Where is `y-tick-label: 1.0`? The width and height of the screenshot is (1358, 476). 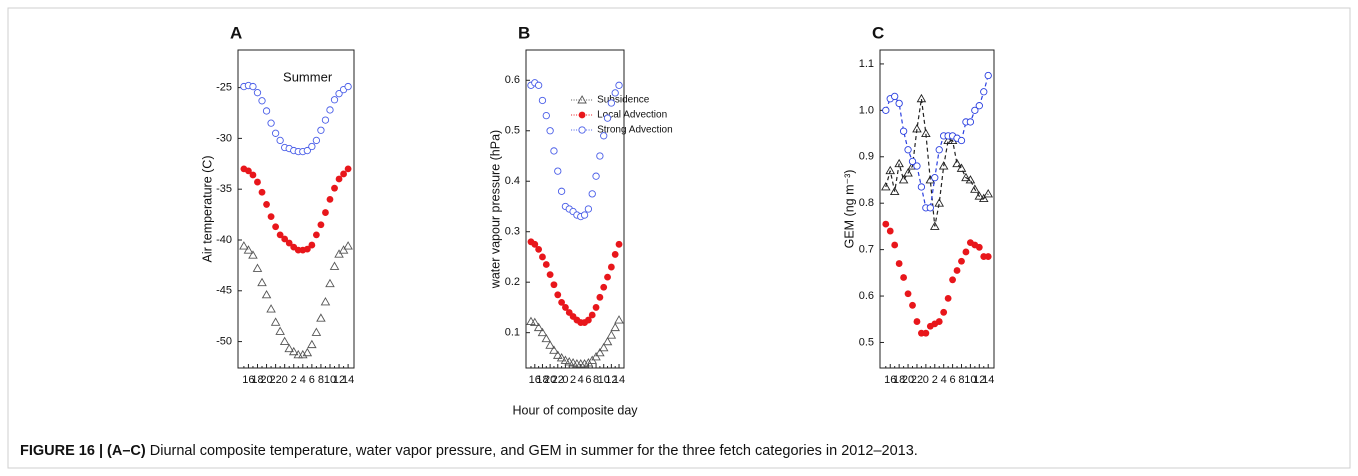 y-tick-label: 1.0 is located at coordinates (866, 110).